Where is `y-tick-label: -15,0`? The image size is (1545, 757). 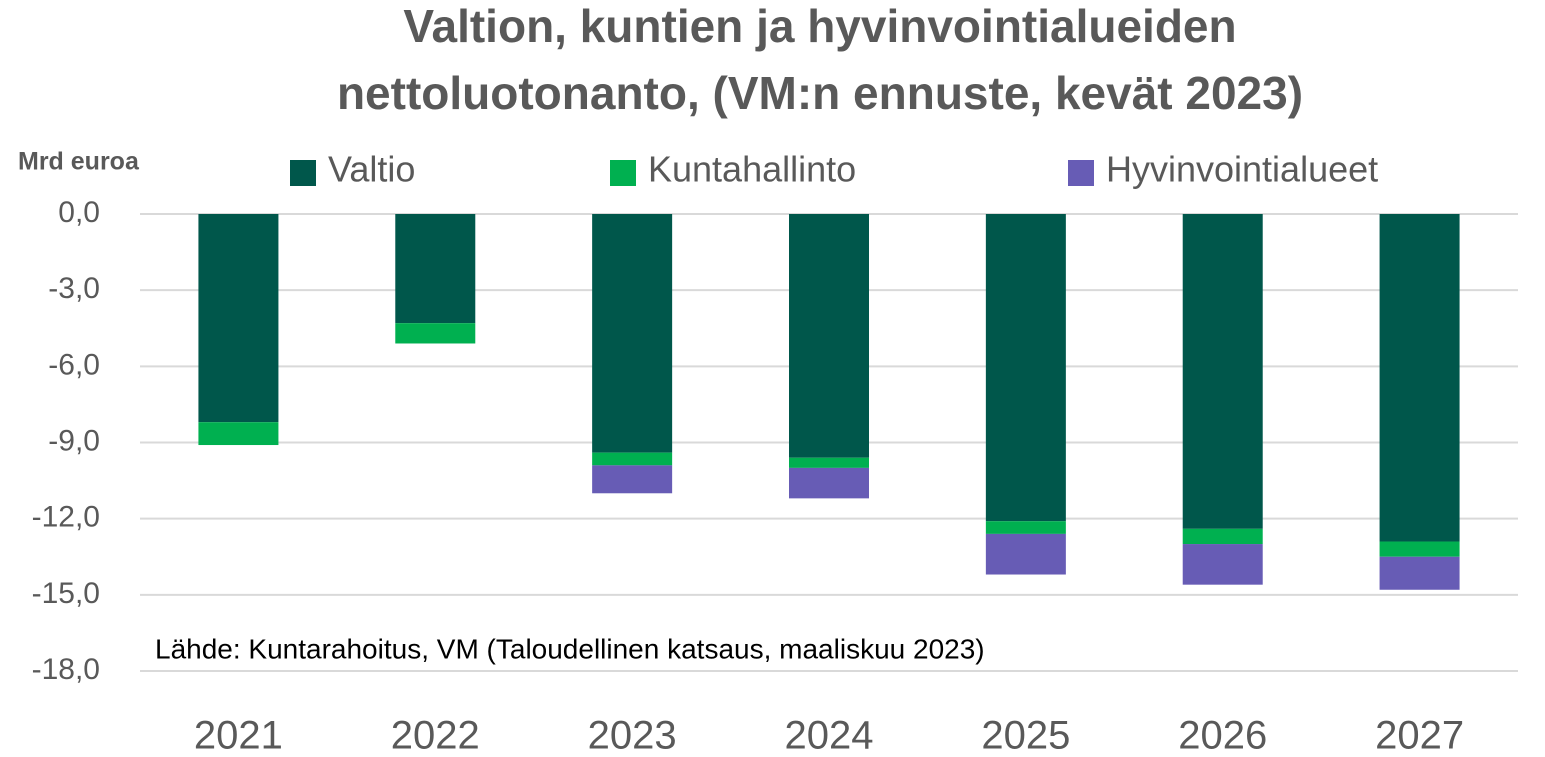 y-tick-label: -15,0 is located at coordinates (66, 593).